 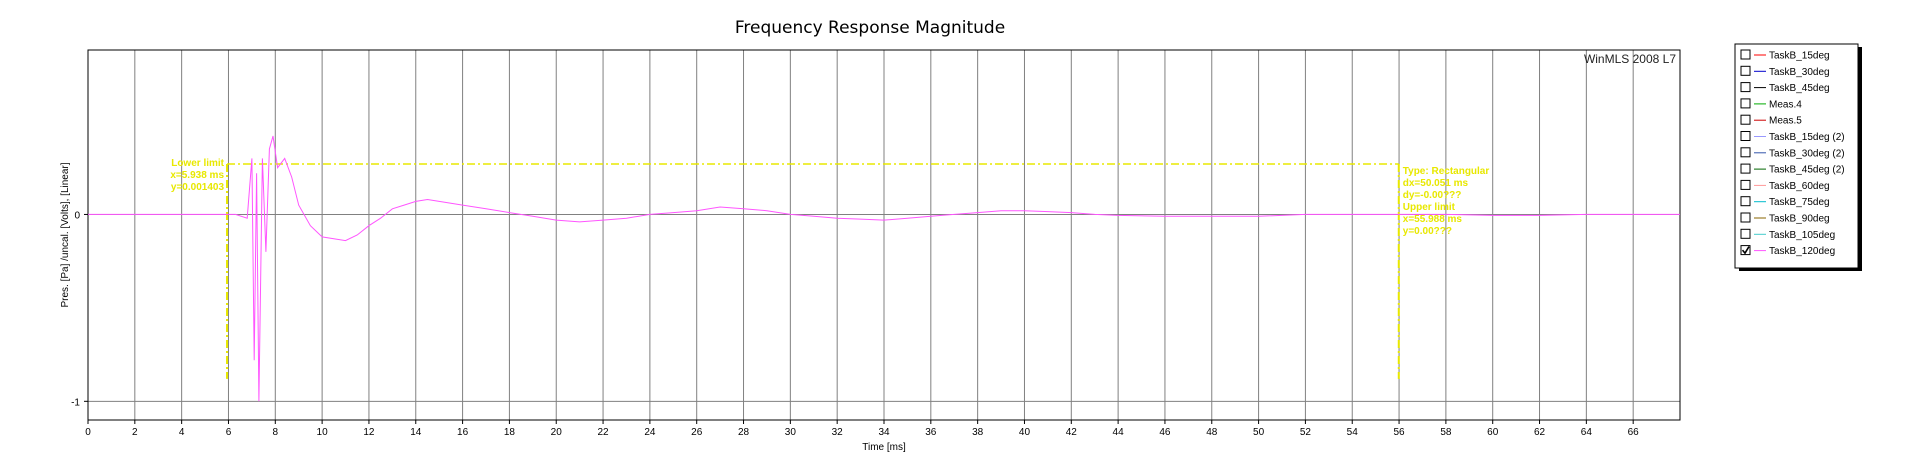 What do you see at coordinates (1802, 235) in the screenshot?
I see `legend-label: TaskB_105deg` at bounding box center [1802, 235].